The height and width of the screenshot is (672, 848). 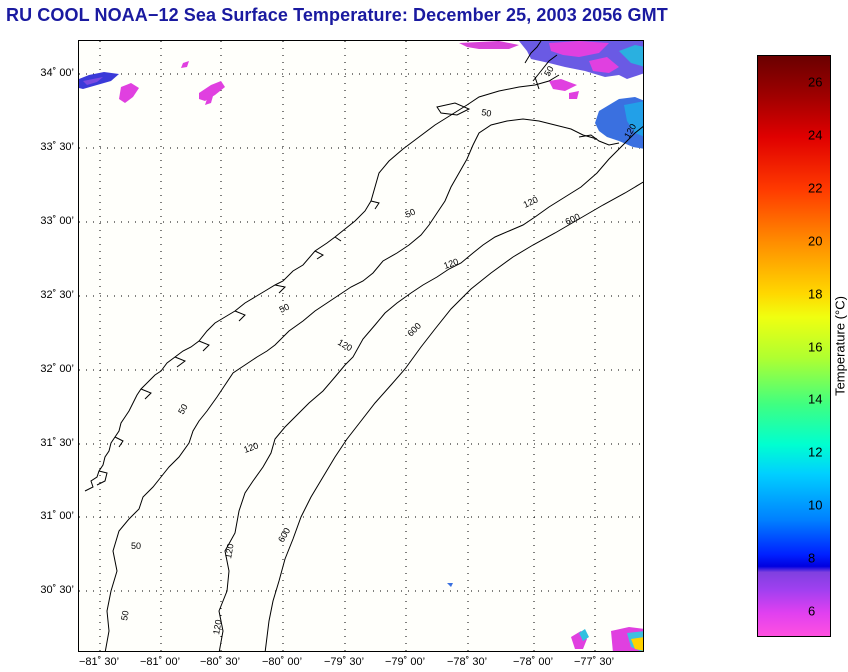 What do you see at coordinates (815, 135) in the screenshot?
I see `colorbar-tick-24: 24` at bounding box center [815, 135].